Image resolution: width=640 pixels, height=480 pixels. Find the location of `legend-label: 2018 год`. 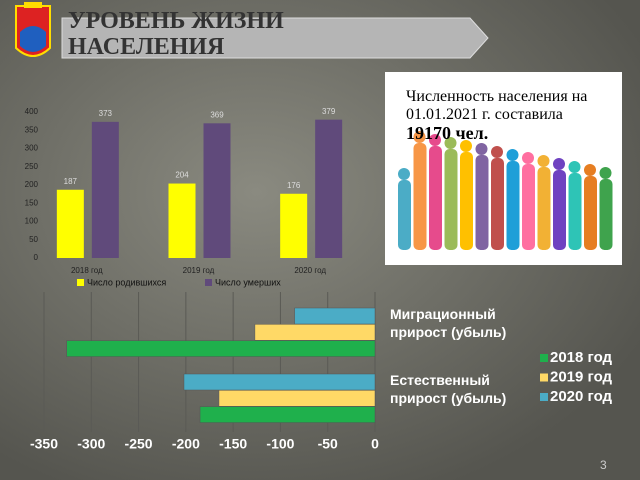

legend-label: 2018 год is located at coordinates (581, 357).